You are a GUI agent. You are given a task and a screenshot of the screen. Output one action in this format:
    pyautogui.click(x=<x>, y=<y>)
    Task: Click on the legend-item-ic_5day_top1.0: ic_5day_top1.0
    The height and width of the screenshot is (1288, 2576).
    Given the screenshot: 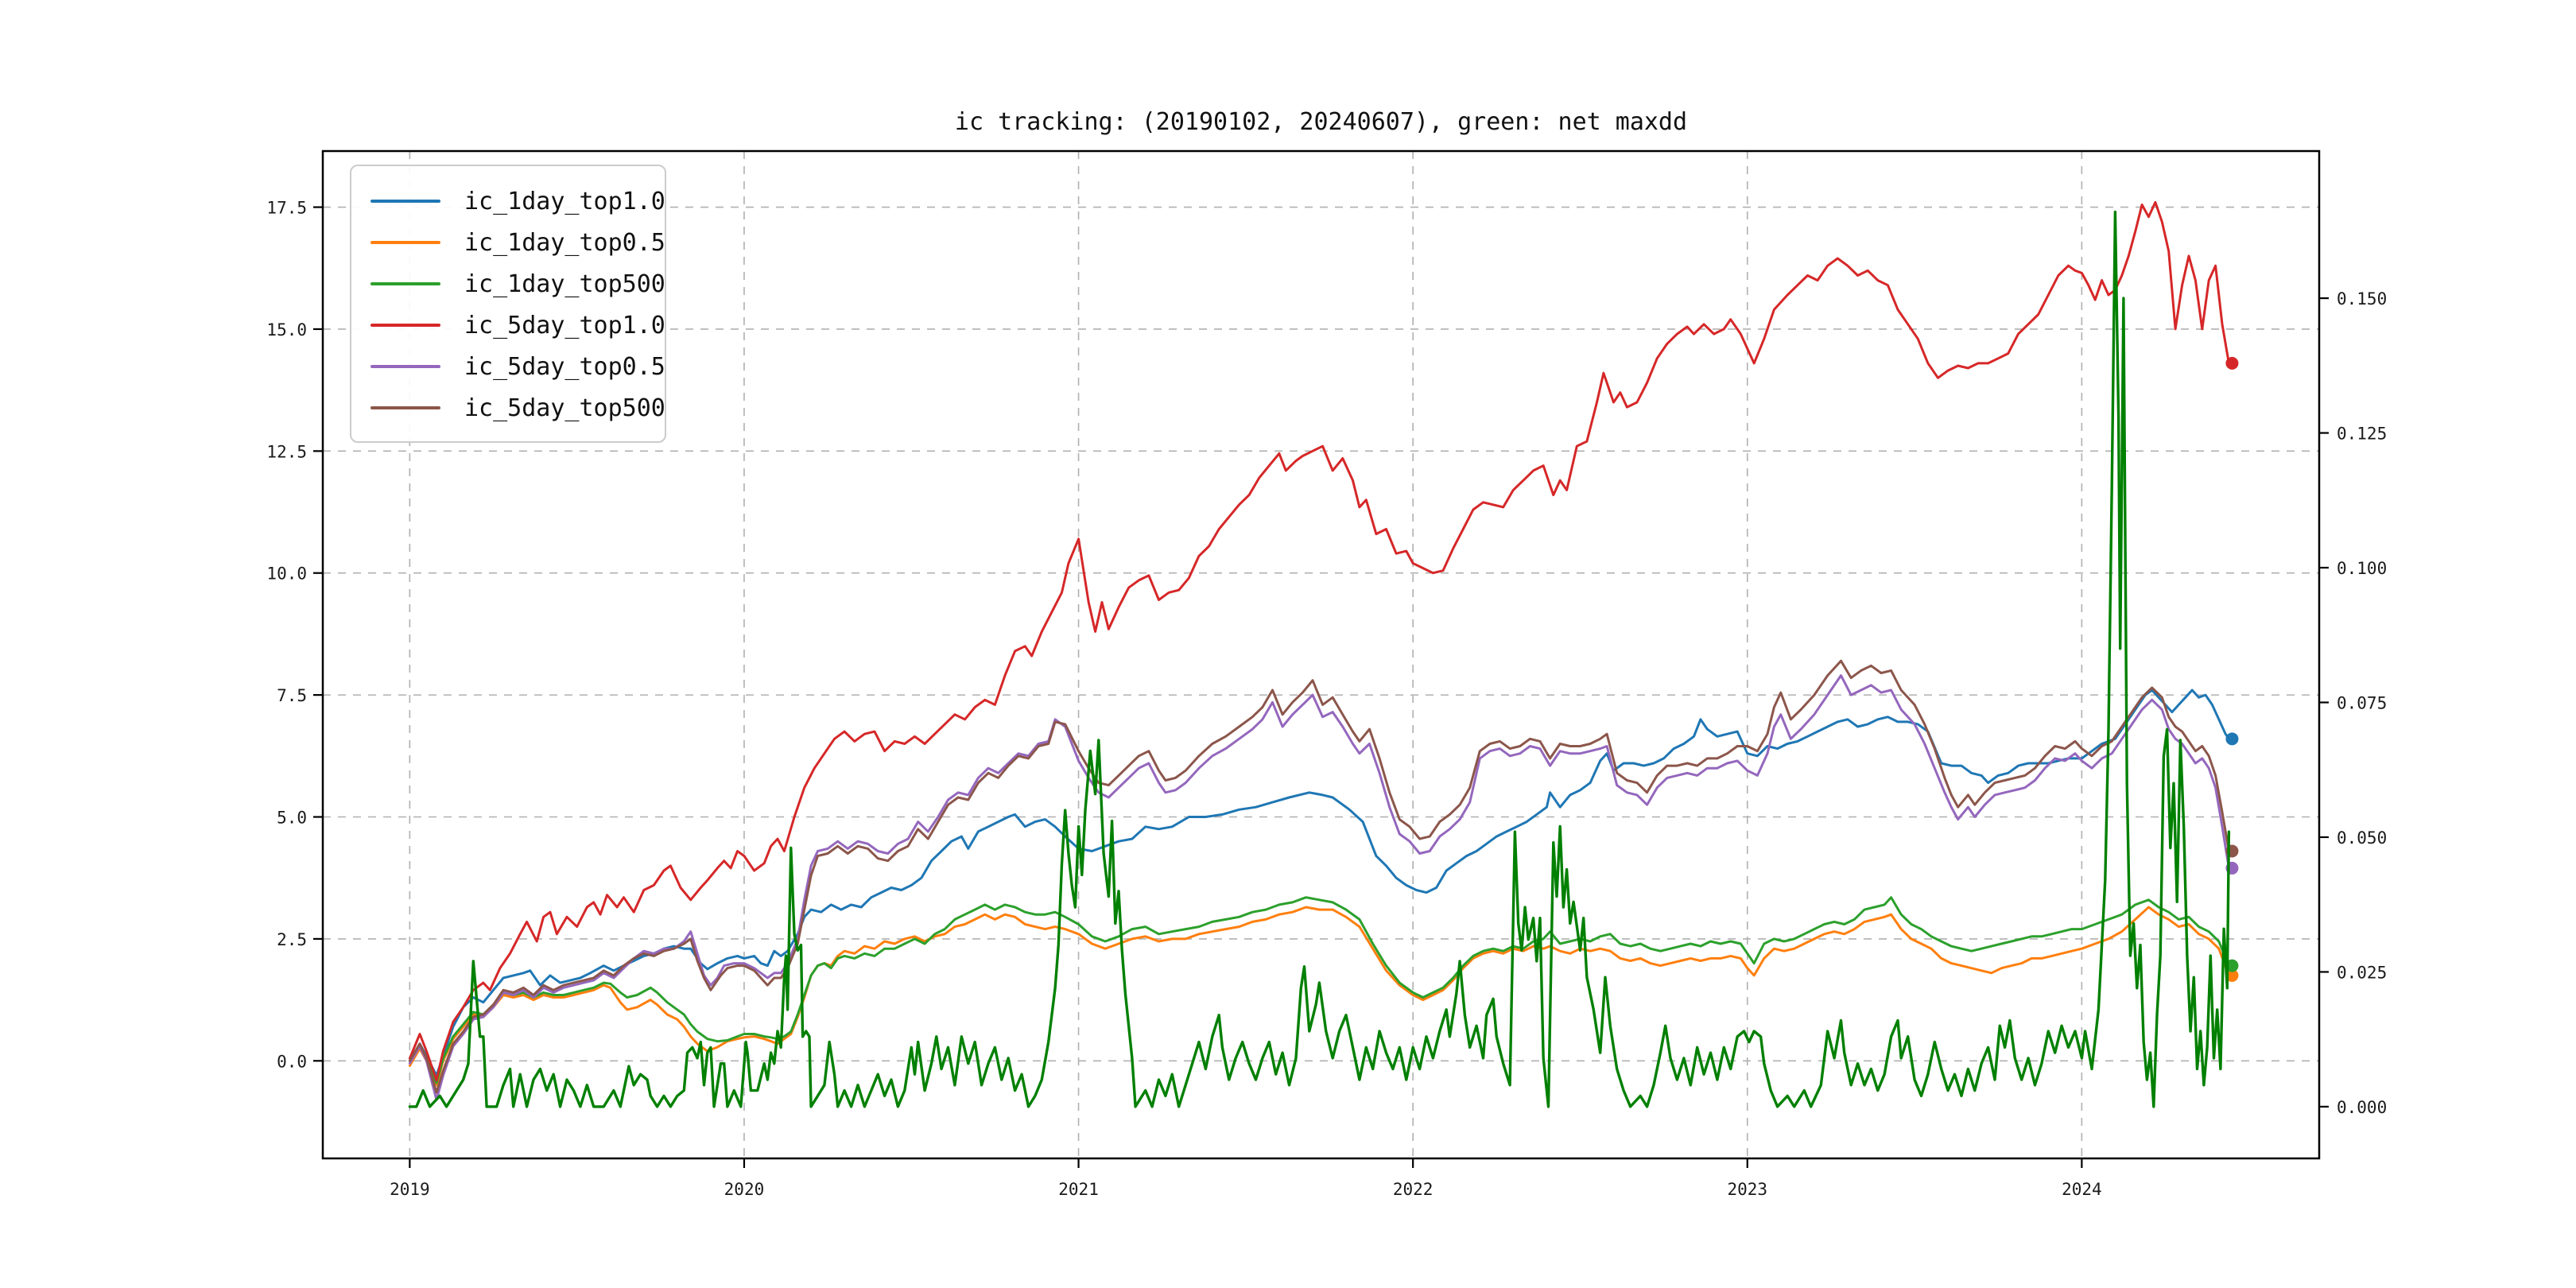 What is the action you would take?
    pyautogui.click(x=518, y=325)
    